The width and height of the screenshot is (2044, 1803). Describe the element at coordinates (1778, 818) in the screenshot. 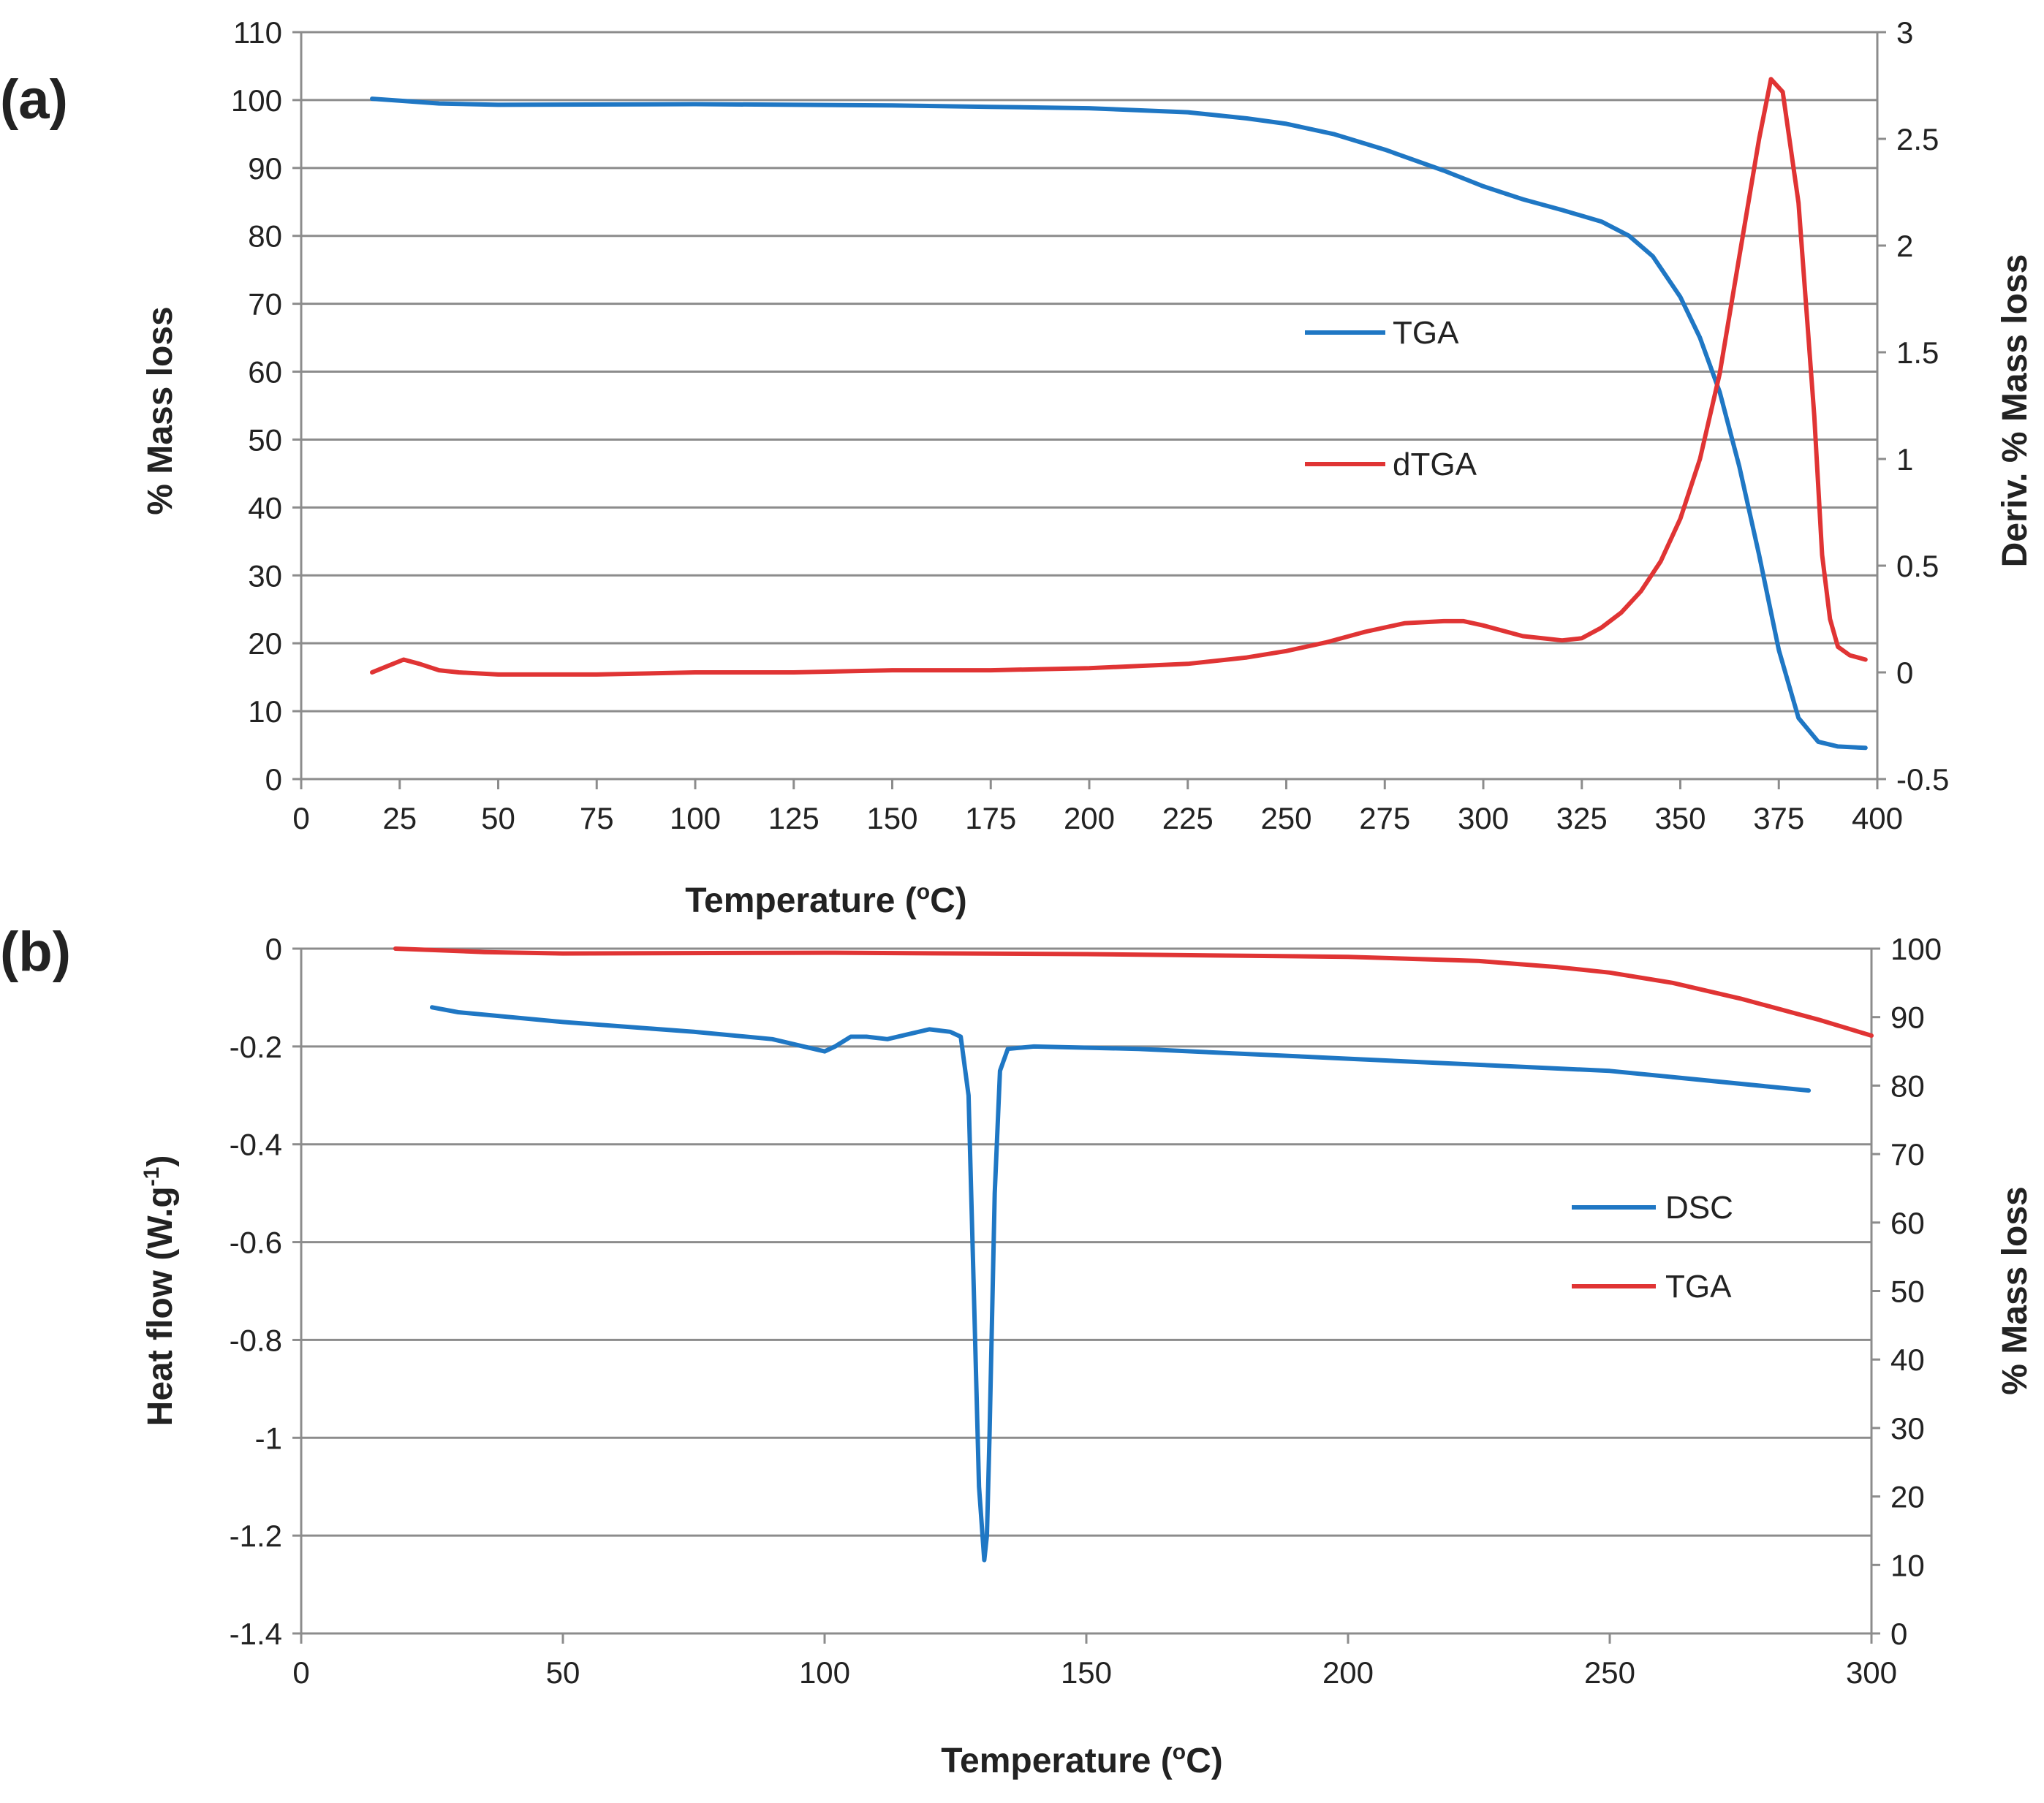

I see `panel-a-x-tick-label: 375` at that location.